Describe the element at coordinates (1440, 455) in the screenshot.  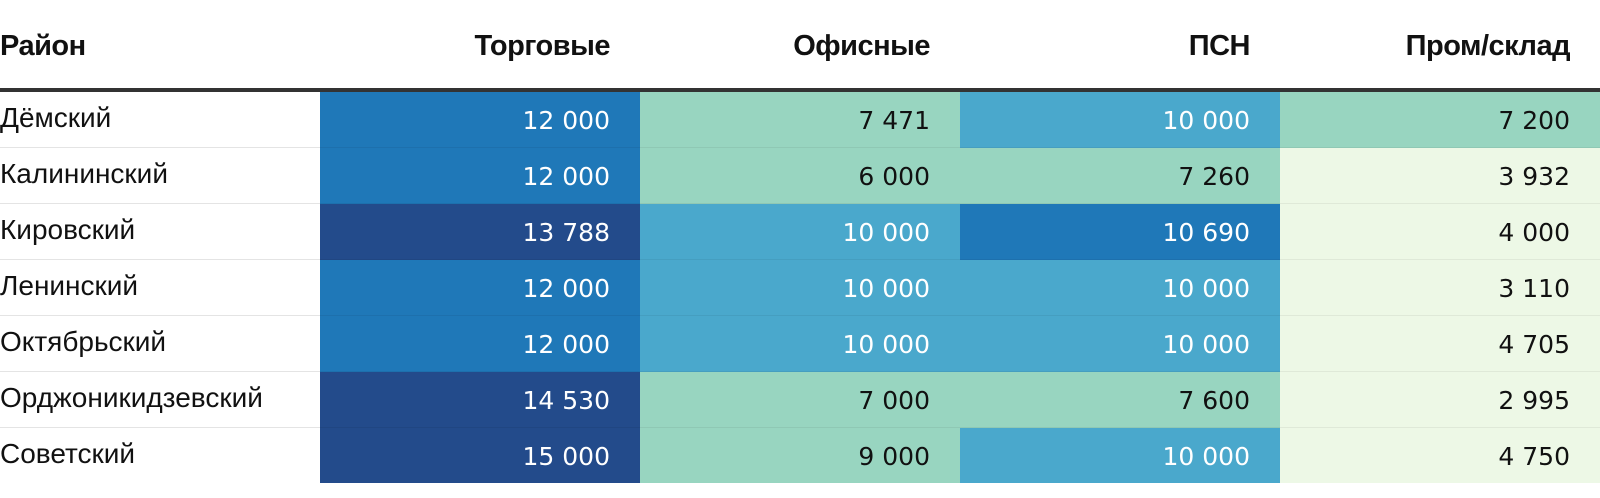
I see `value-cell-industrial-warehouse: 4 750` at that location.